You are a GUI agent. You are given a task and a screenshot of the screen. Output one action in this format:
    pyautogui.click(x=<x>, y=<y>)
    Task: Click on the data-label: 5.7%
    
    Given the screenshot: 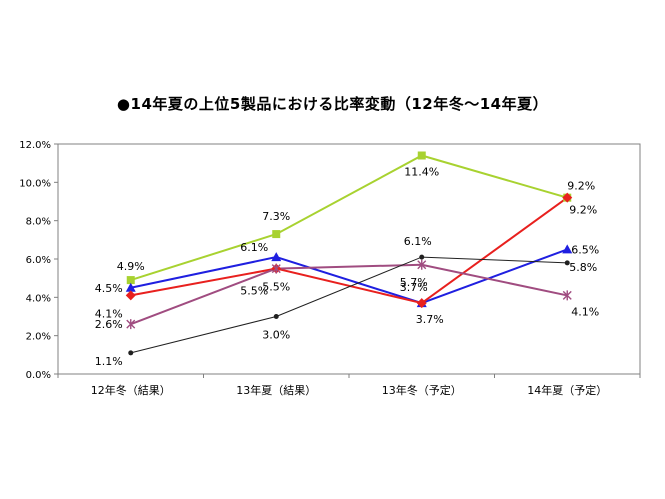 What is the action you would take?
    pyautogui.click(x=414, y=282)
    